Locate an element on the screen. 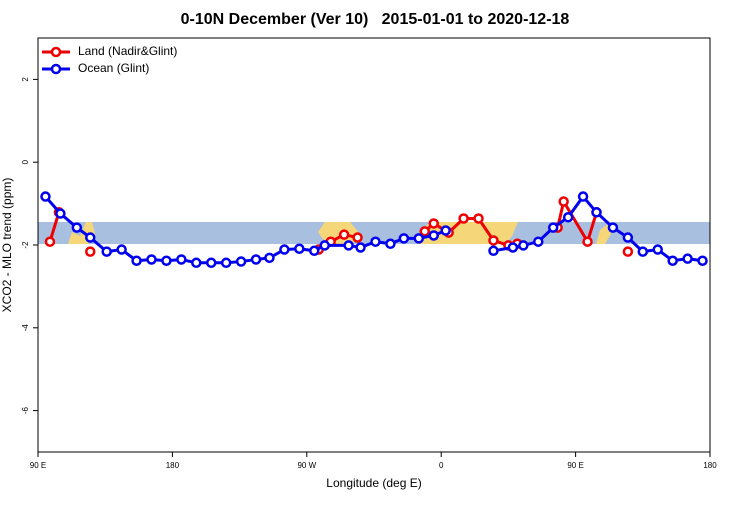  y-tick-label: -4 is located at coordinates (25, 328).